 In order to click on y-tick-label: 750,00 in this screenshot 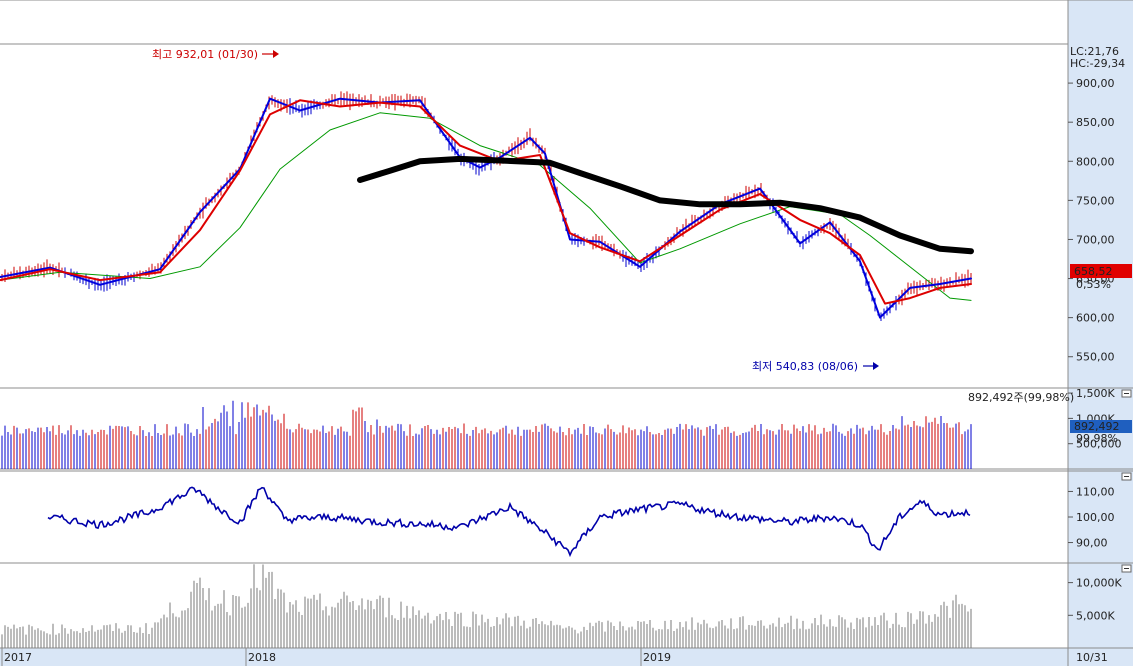, I will do `click(1095, 200)`.